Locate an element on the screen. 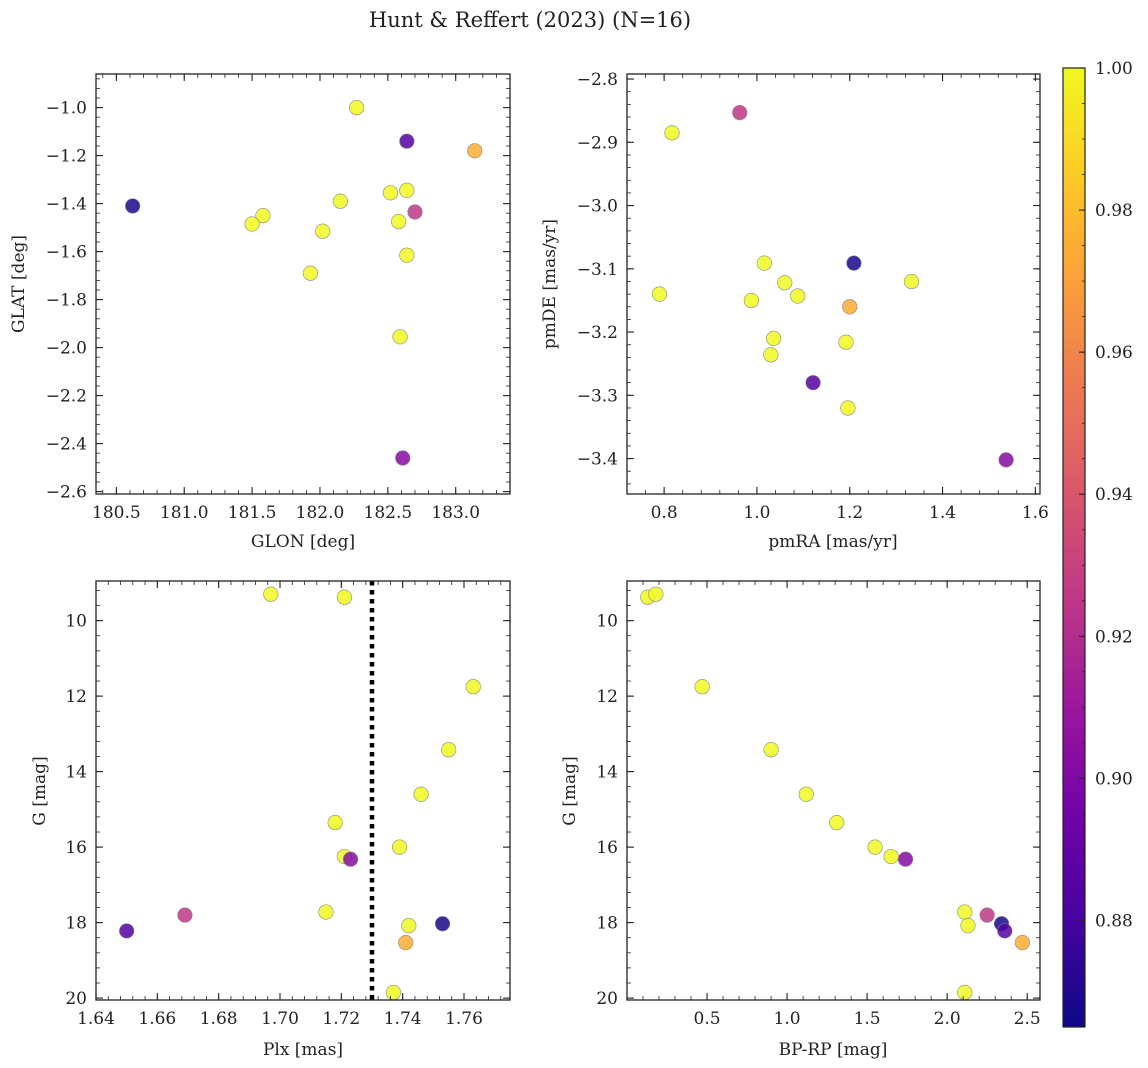 Image resolution: width=1148 pixels, height=1068 pixels. bprp-axis-label: BP-RP [mag] is located at coordinates (833, 1050).